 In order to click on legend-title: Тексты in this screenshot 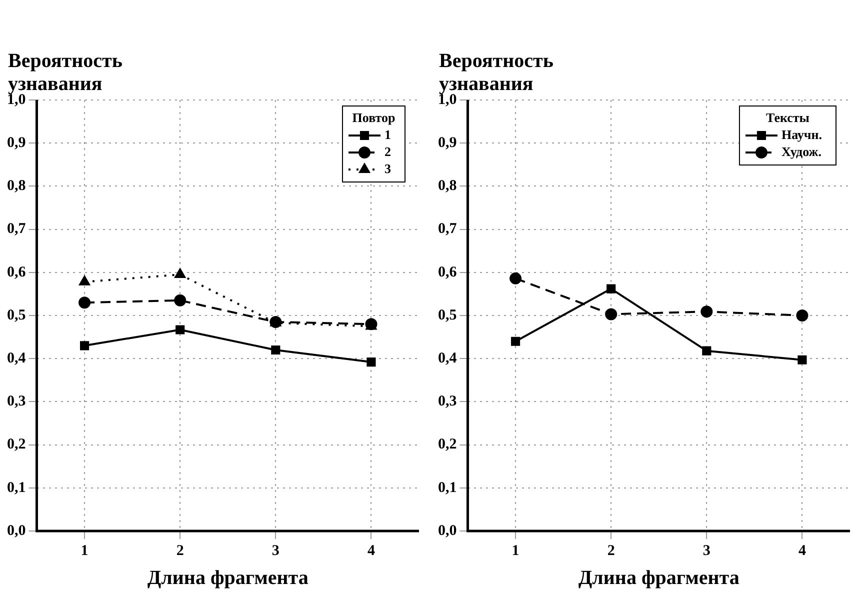, I will do `click(788, 117)`.